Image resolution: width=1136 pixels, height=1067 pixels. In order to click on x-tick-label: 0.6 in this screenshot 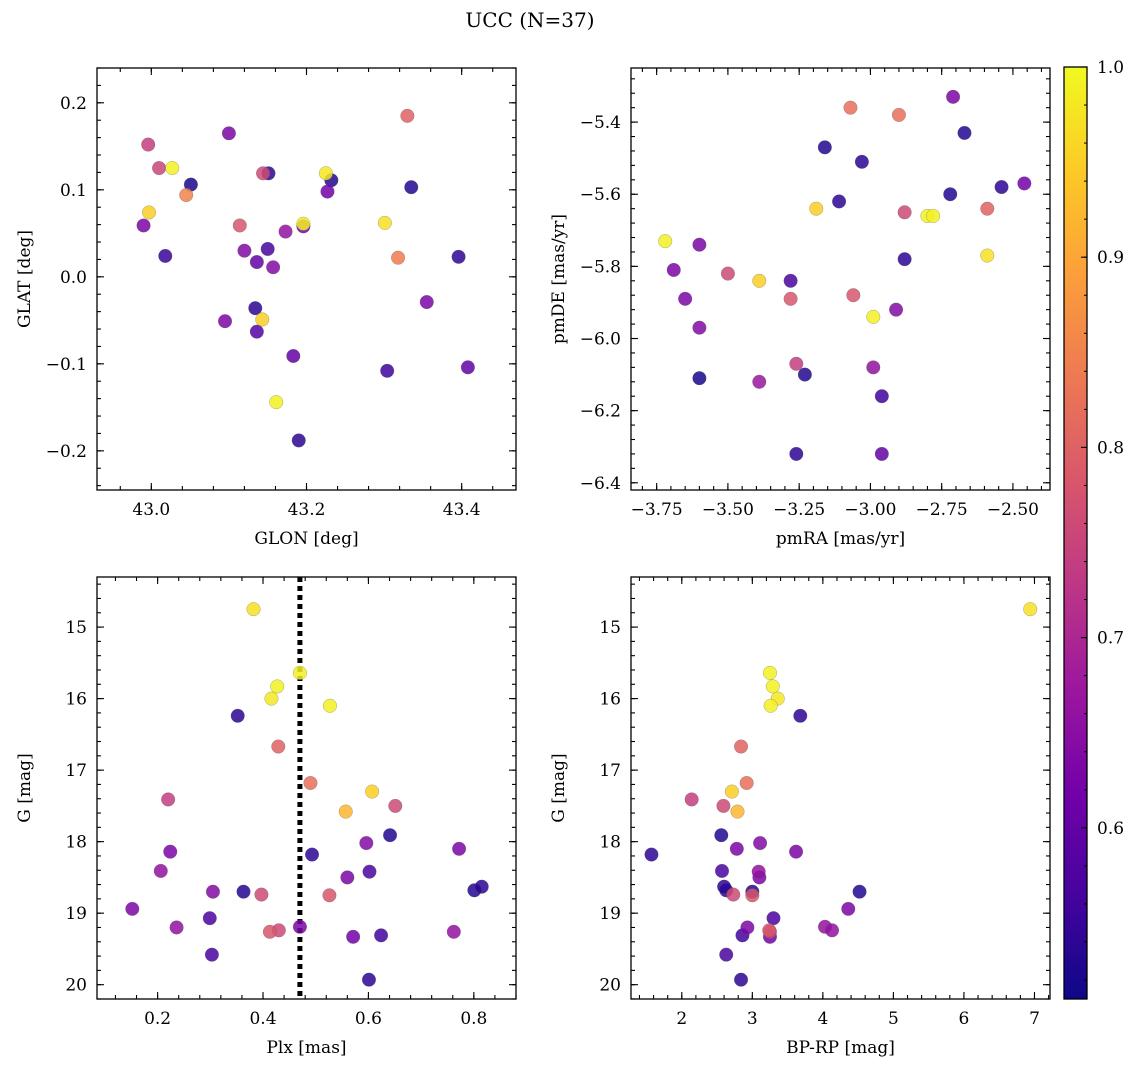, I will do `click(368, 1019)`.